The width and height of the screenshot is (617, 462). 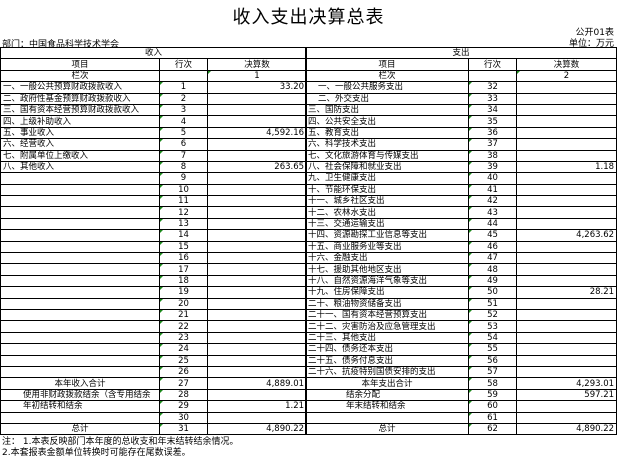 I want to click on row-item: 二十、粮油物资储备支出, so click(x=387, y=304).